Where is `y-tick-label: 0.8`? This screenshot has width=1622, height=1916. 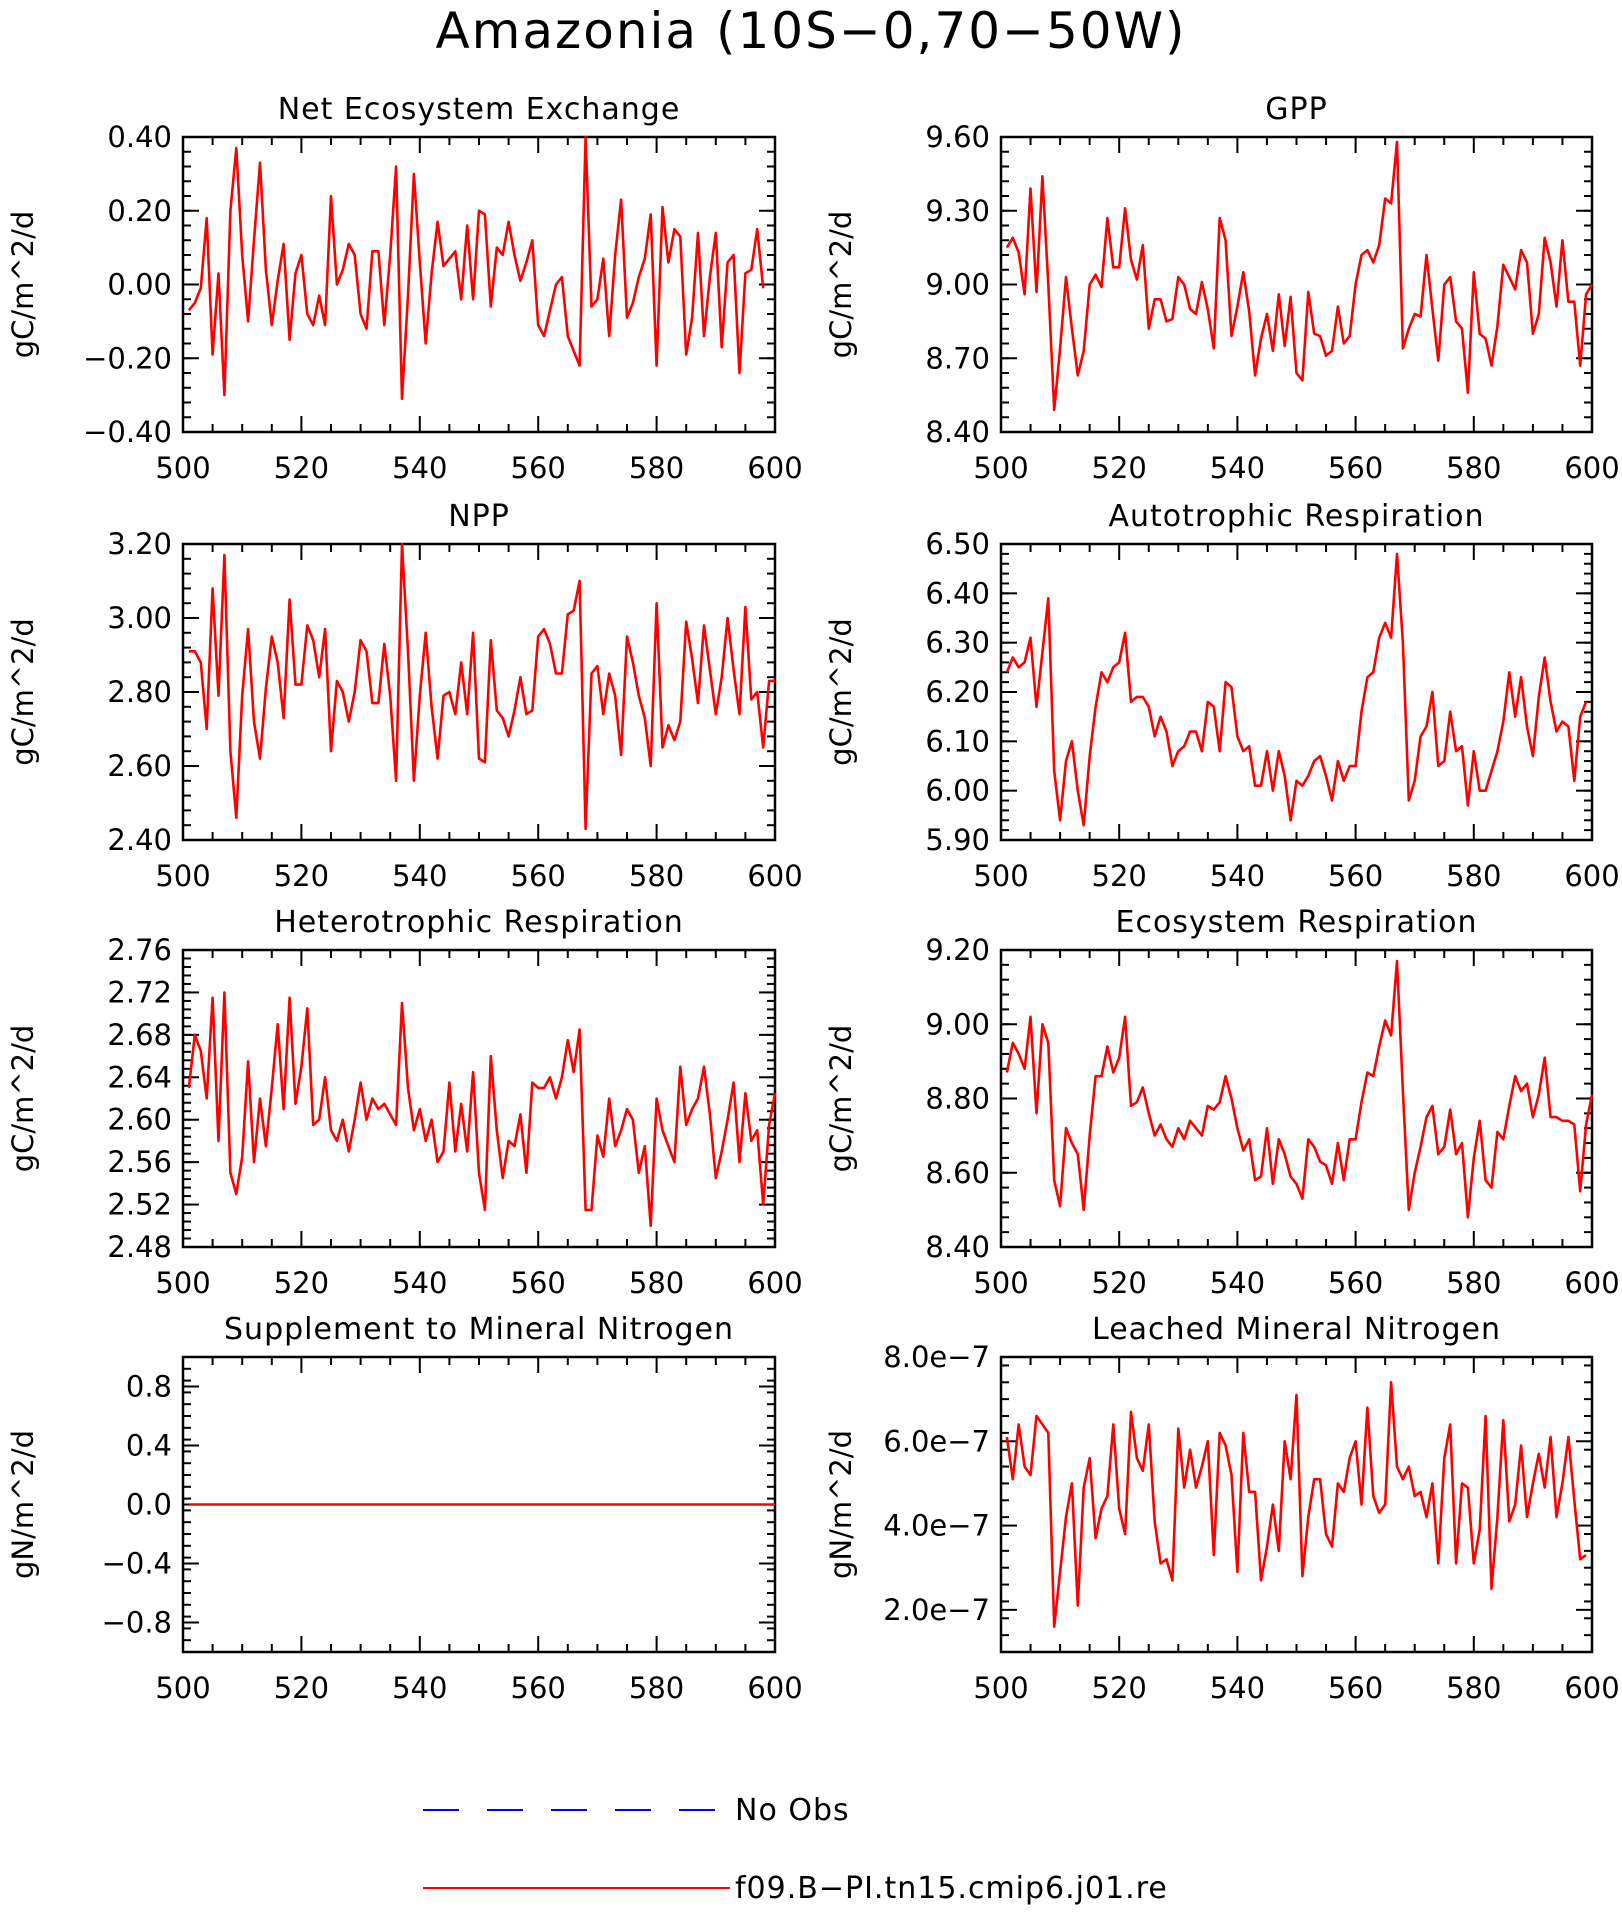 y-tick-label: 0.8 is located at coordinates (149, 1387).